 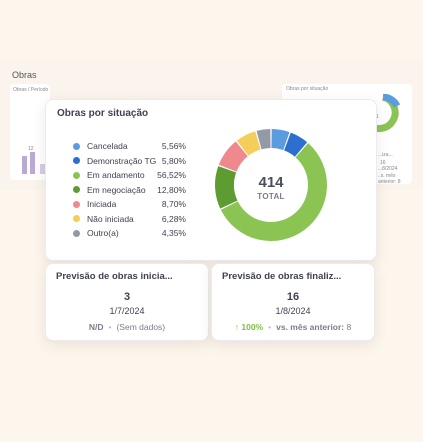 I want to click on donut-slice-outro-a-, so click(x=263, y=139).